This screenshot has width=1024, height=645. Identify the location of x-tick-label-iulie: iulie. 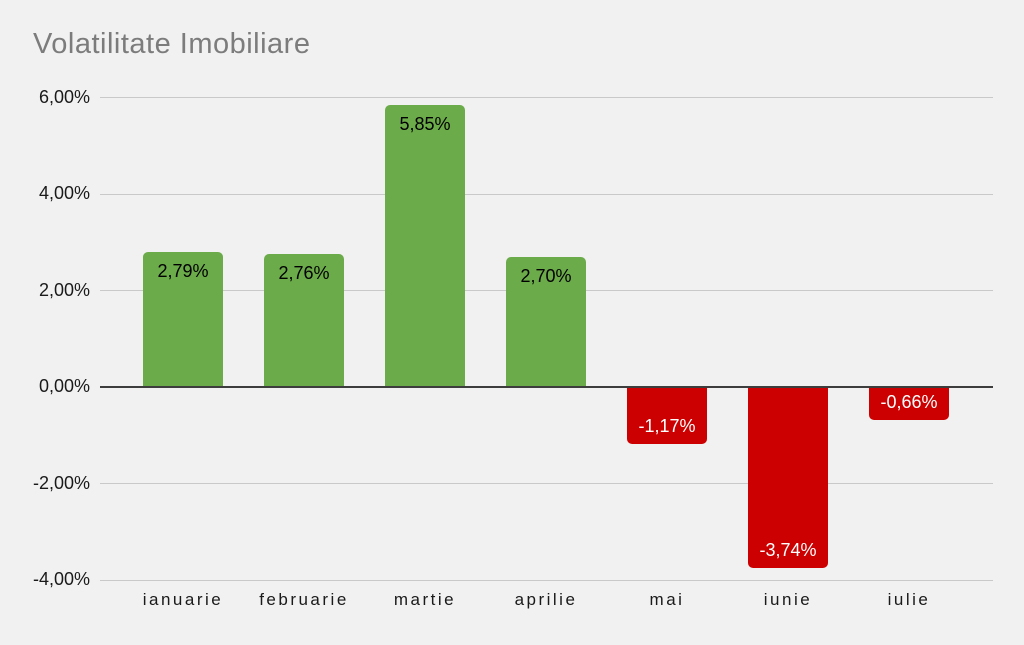
(909, 599).